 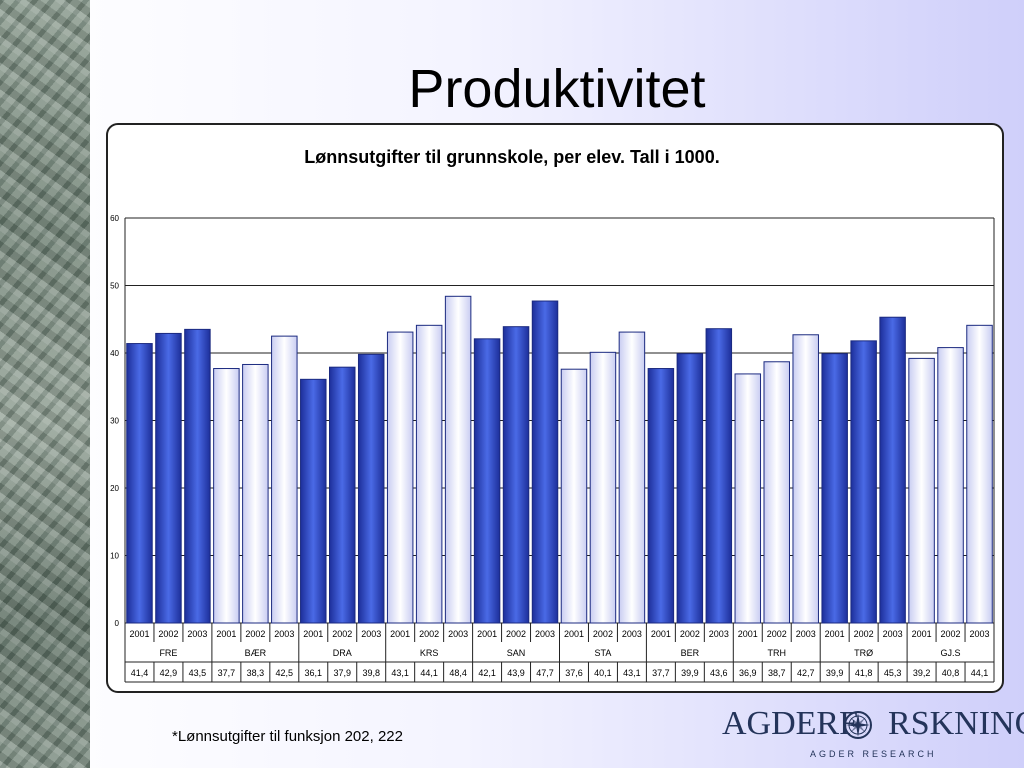 I want to click on data-label: 47,7, so click(x=545, y=673).